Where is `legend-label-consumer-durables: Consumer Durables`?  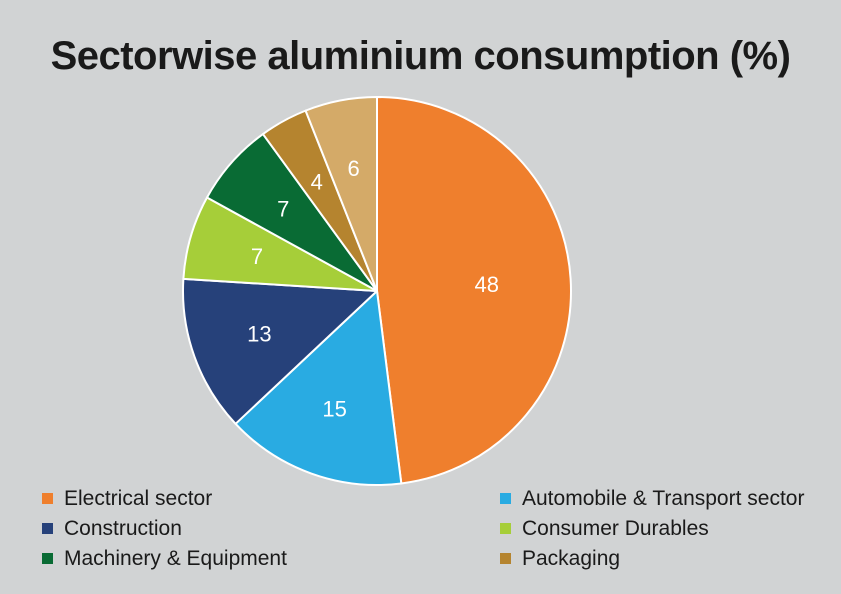
legend-label-consumer-durables: Consumer Durables is located at coordinates (615, 528).